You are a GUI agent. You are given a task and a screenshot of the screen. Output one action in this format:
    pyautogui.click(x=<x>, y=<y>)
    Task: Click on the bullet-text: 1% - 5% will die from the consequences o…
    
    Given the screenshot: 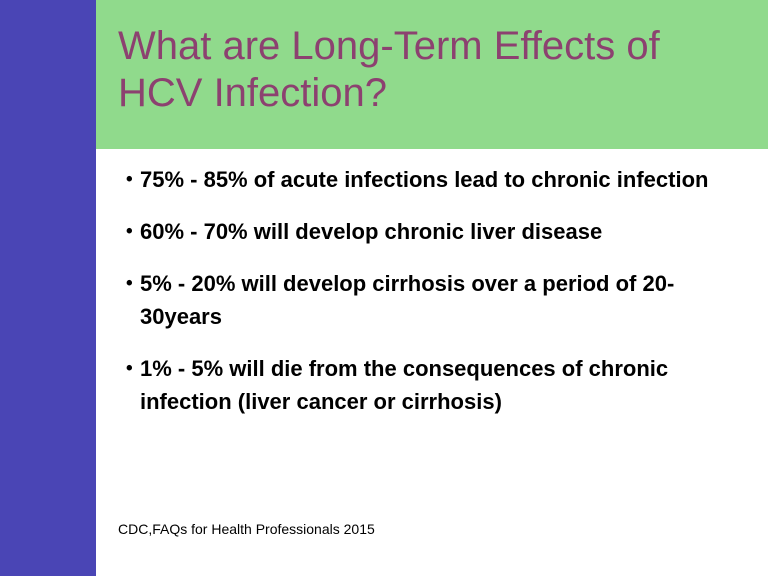 What is the action you would take?
    pyautogui.click(x=404, y=385)
    